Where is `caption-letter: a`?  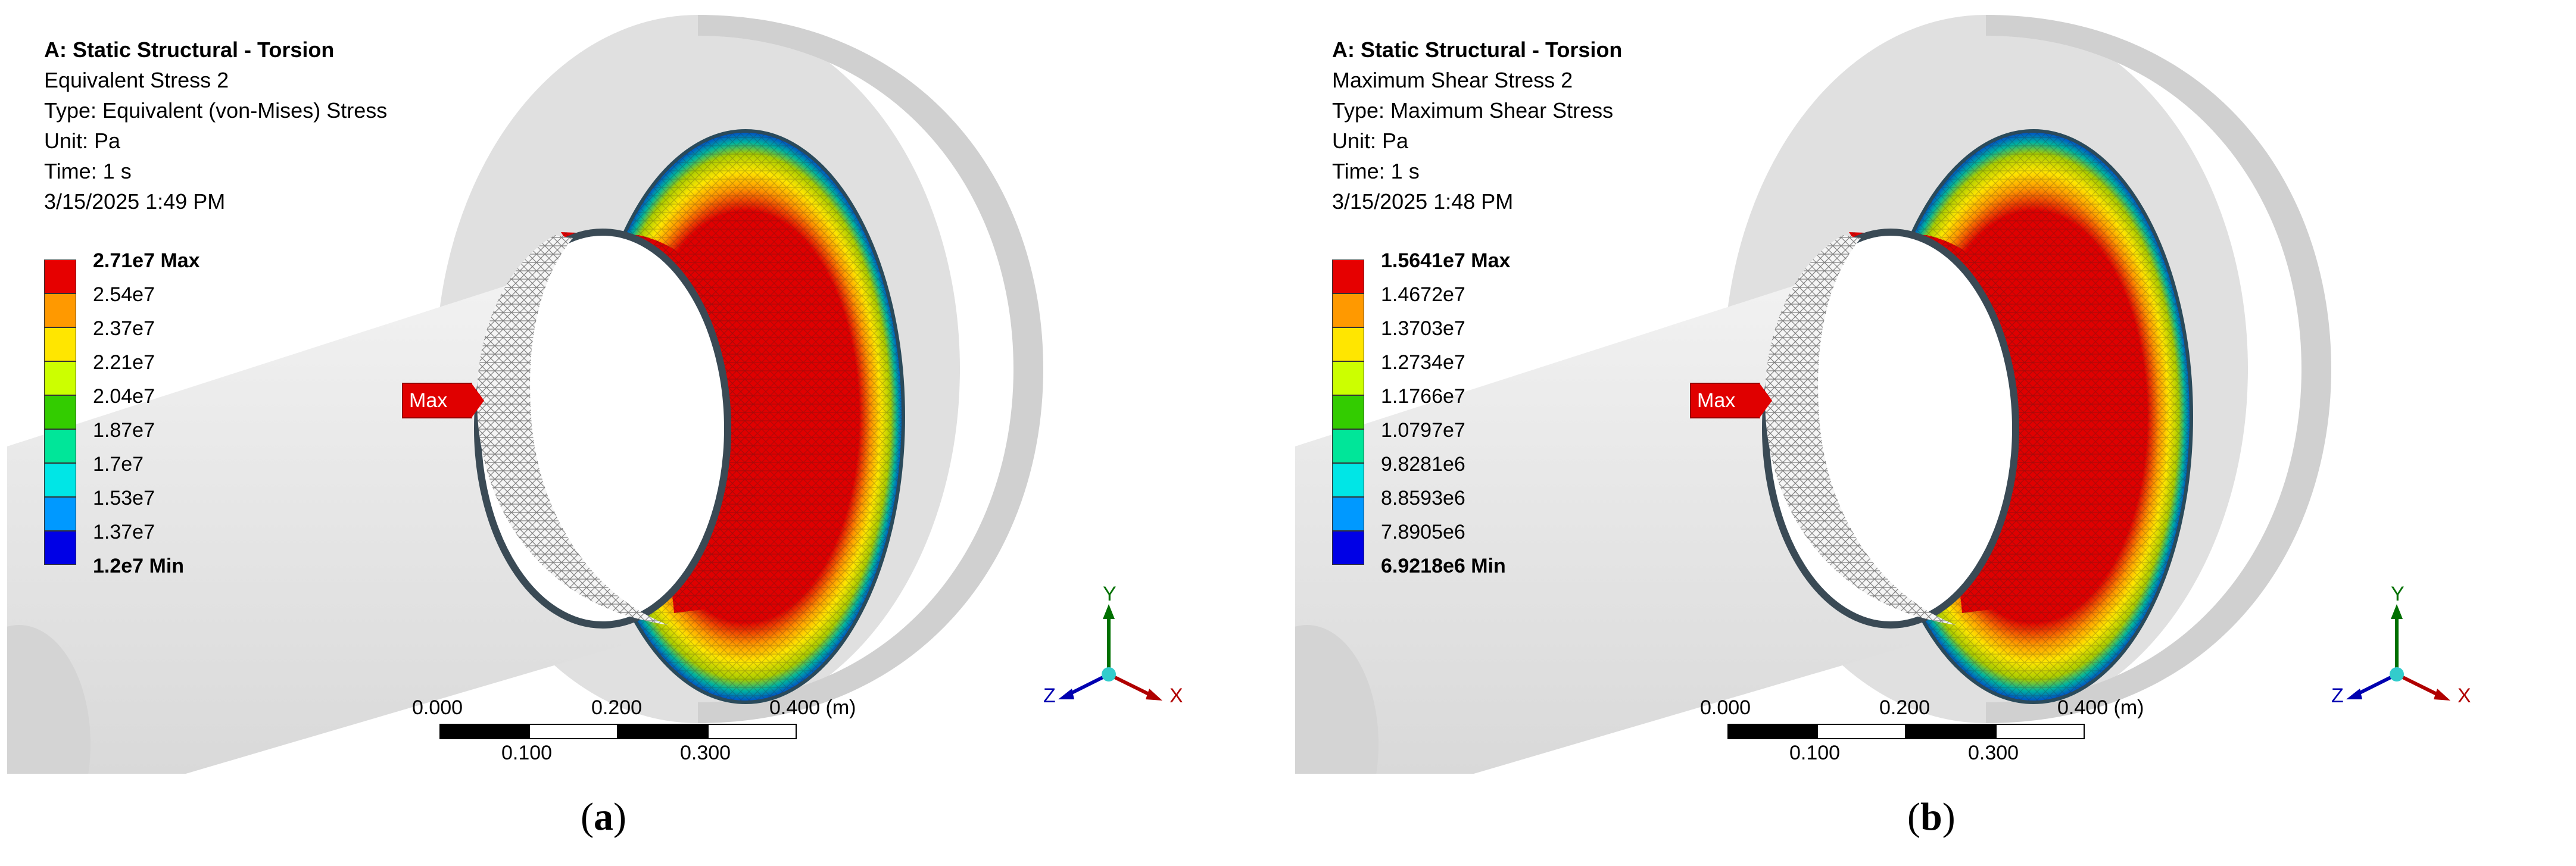
caption-letter: a is located at coordinates (603, 817).